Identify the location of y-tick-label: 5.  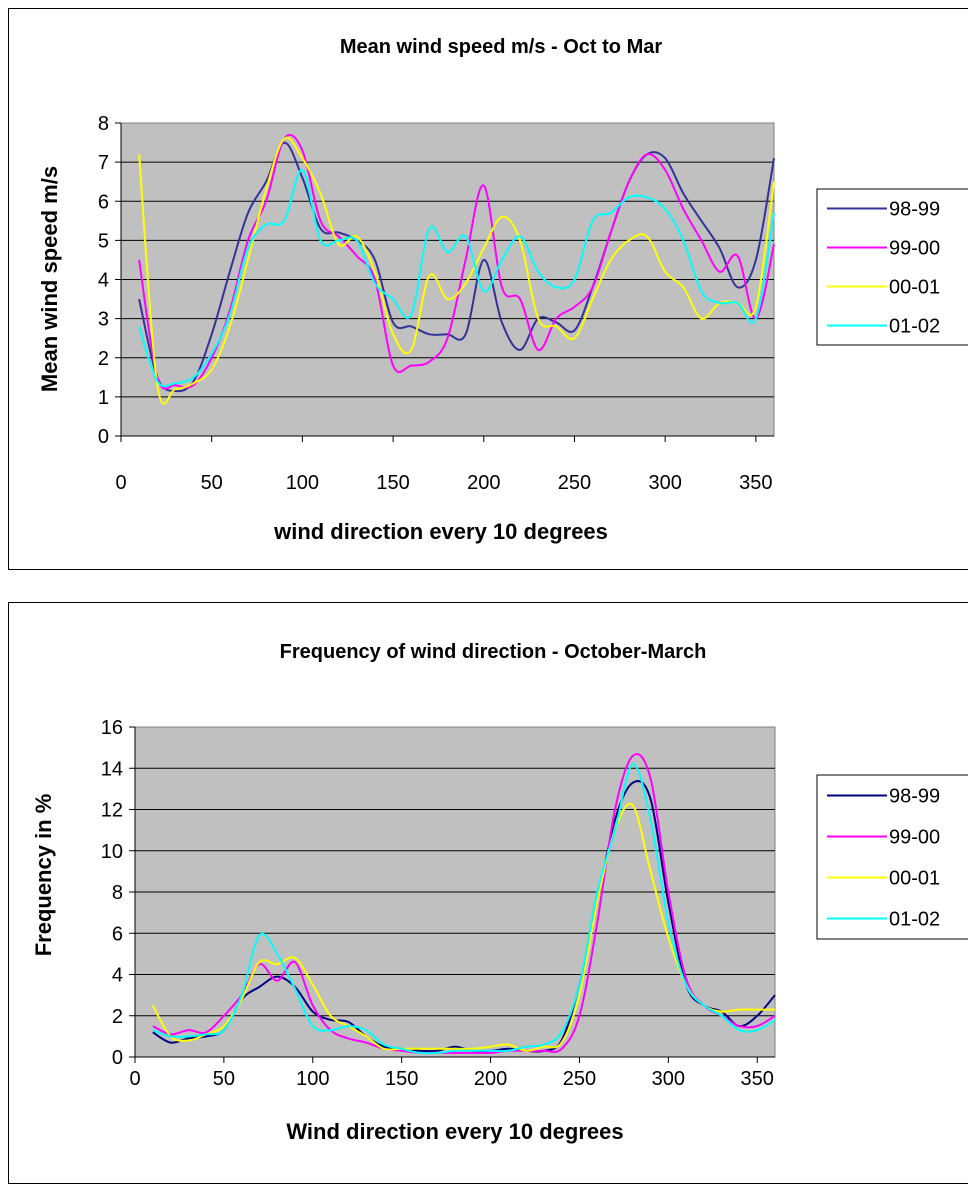
(103, 241).